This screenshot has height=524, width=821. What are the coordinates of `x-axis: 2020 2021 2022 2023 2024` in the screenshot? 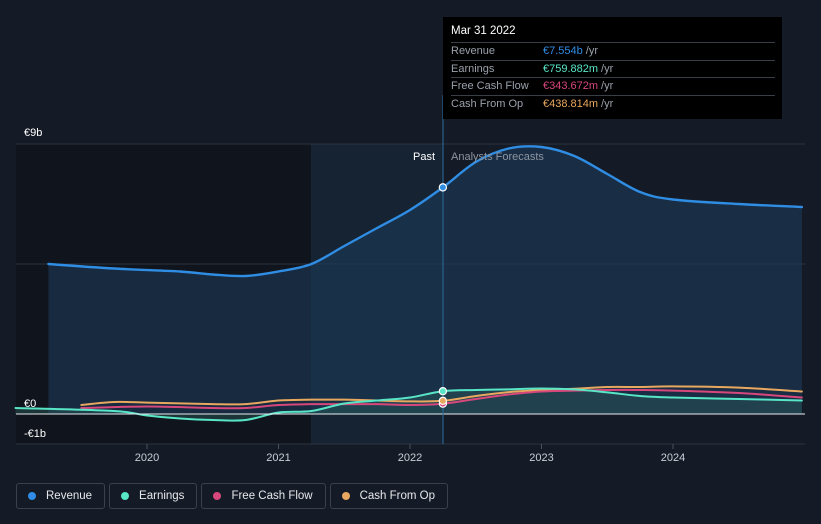 It's located at (410, 454).